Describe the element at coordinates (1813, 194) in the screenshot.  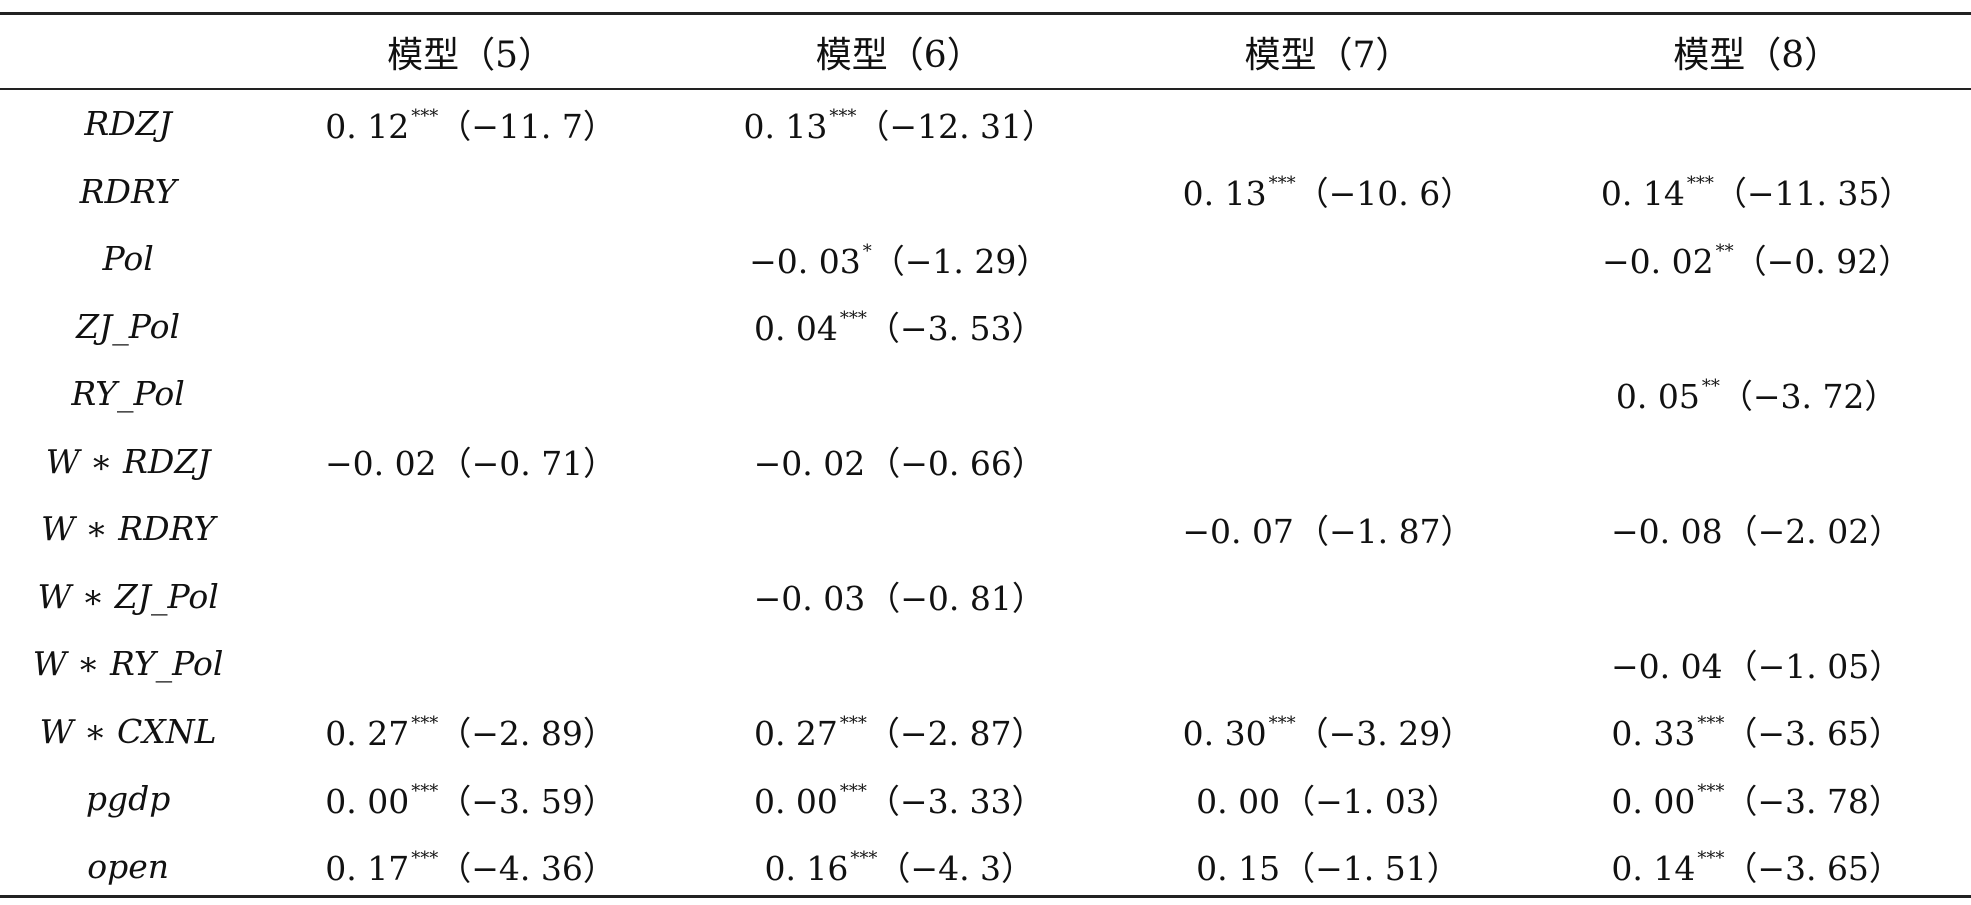
I see `t-statistic: （−11. 35）` at that location.